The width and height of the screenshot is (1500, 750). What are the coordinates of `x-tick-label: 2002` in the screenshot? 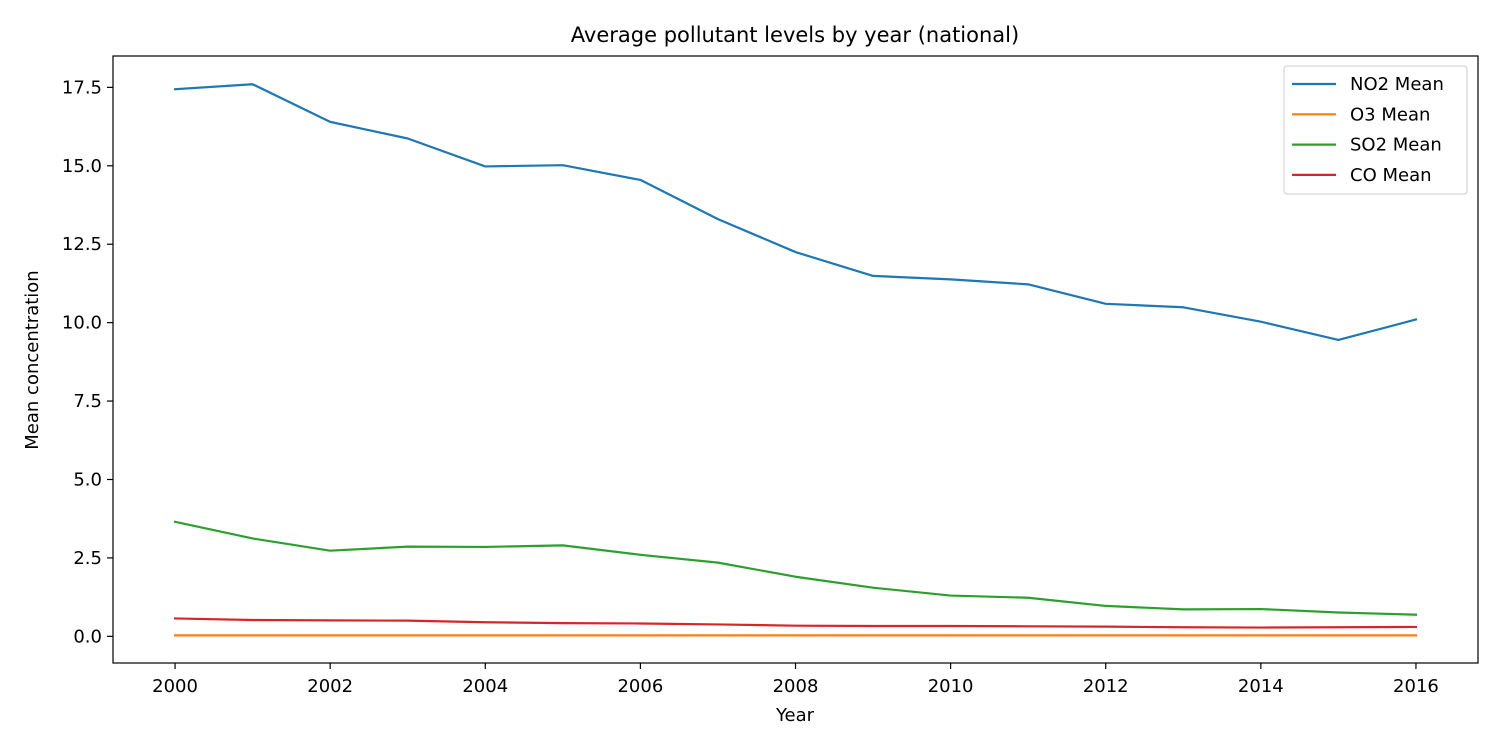 It's located at (330, 686).